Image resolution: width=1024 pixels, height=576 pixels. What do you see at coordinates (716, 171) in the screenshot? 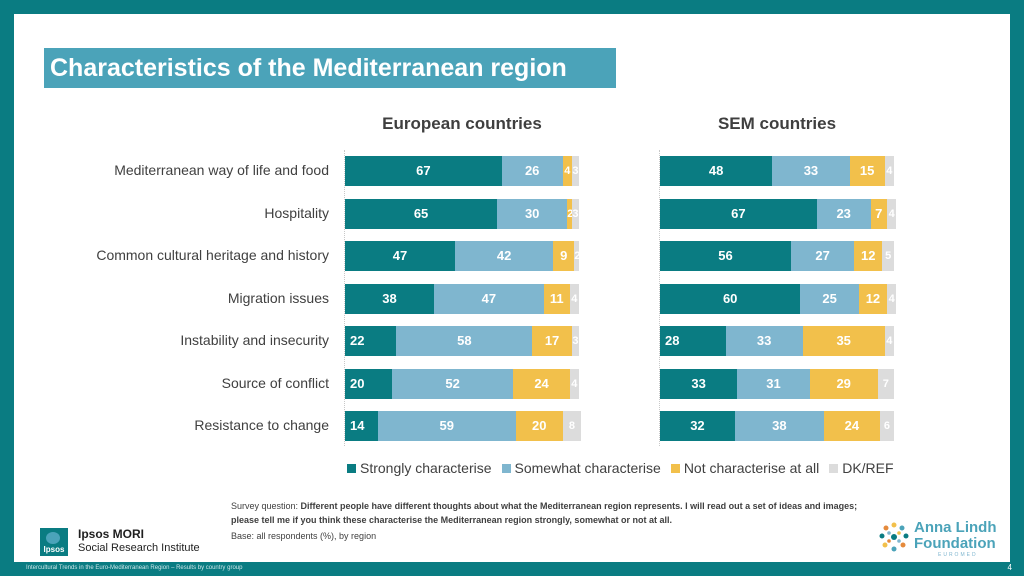
I see `bar-segment-strongly: 48` at bounding box center [716, 171].